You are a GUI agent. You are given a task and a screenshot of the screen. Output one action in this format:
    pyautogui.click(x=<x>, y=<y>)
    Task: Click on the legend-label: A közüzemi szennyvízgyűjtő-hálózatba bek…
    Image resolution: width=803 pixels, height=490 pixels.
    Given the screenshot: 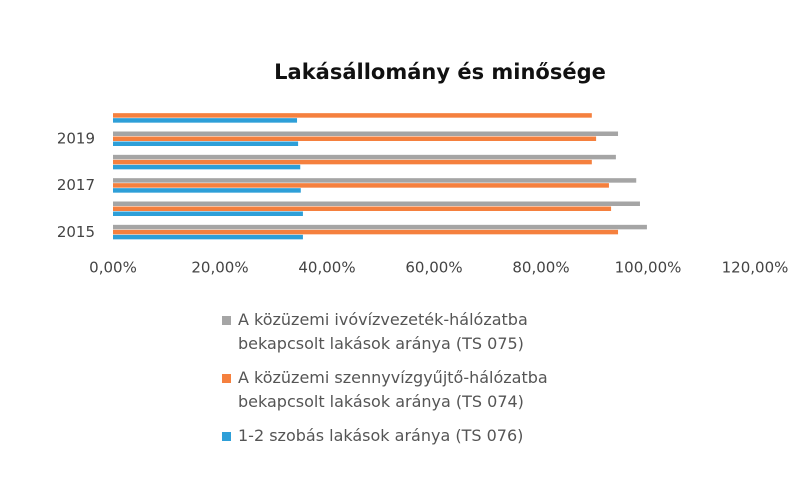 What is the action you would take?
    pyautogui.click(x=393, y=389)
    